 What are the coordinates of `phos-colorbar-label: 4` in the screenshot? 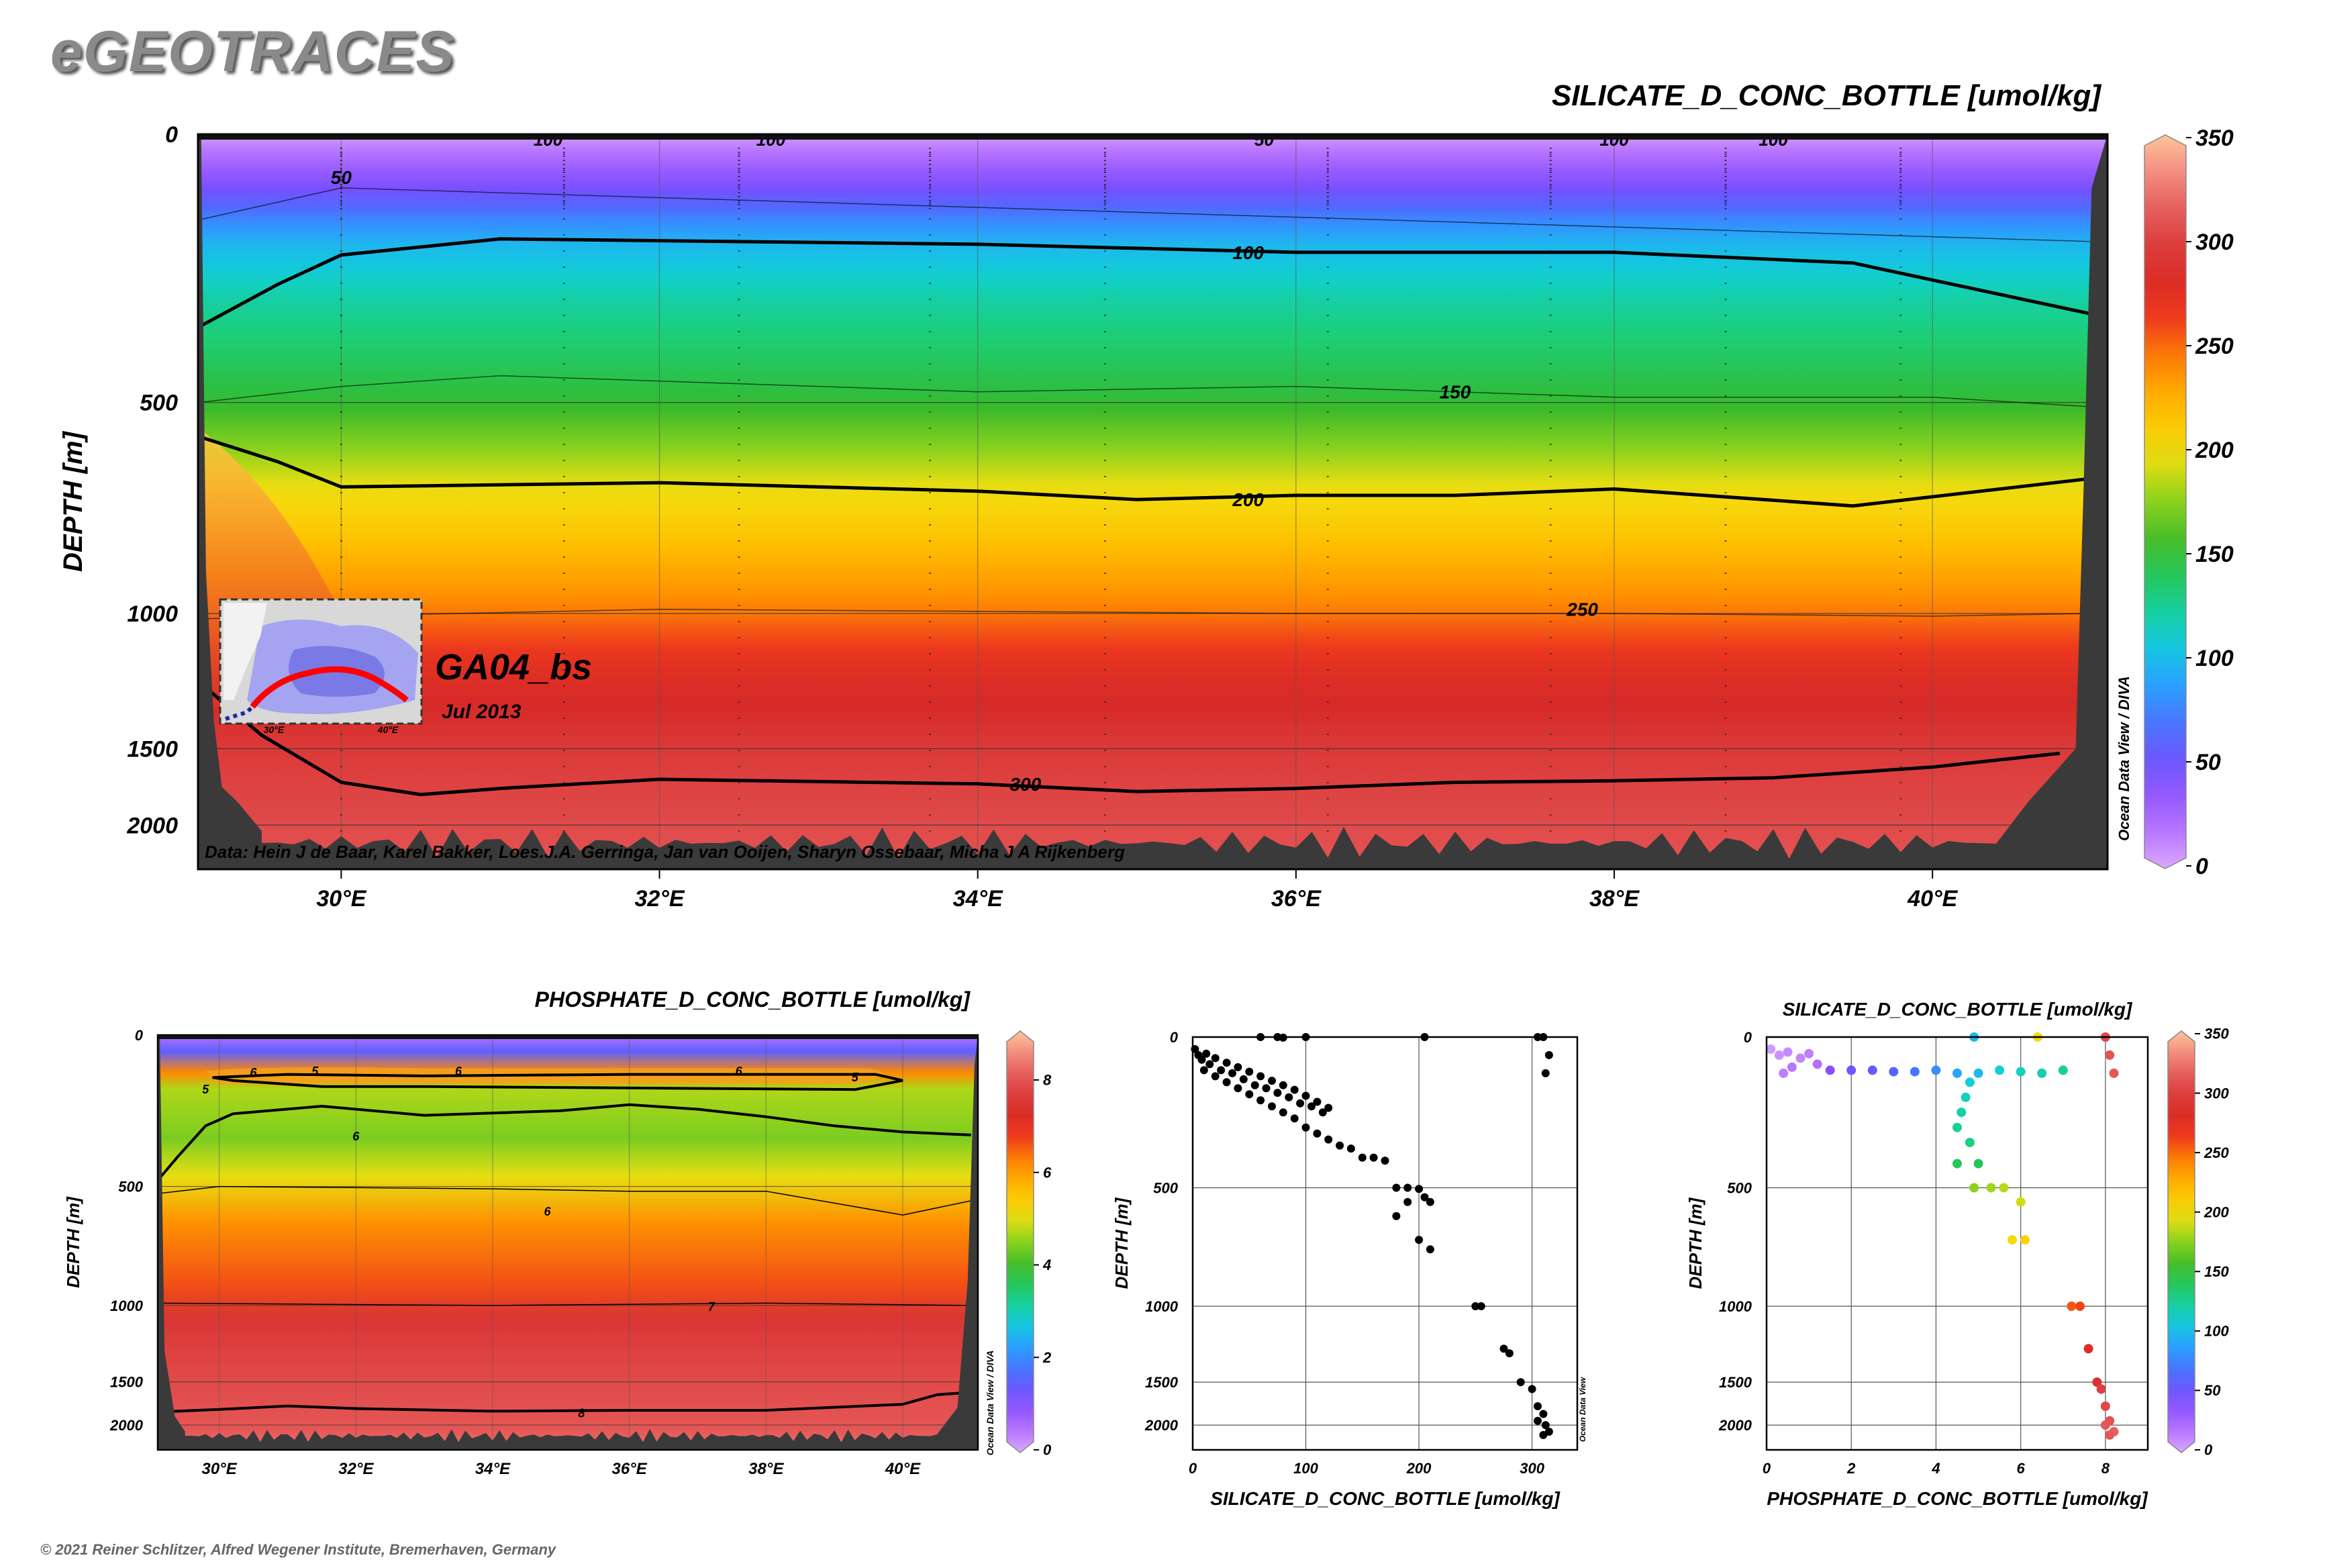 It's located at (1046, 1265).